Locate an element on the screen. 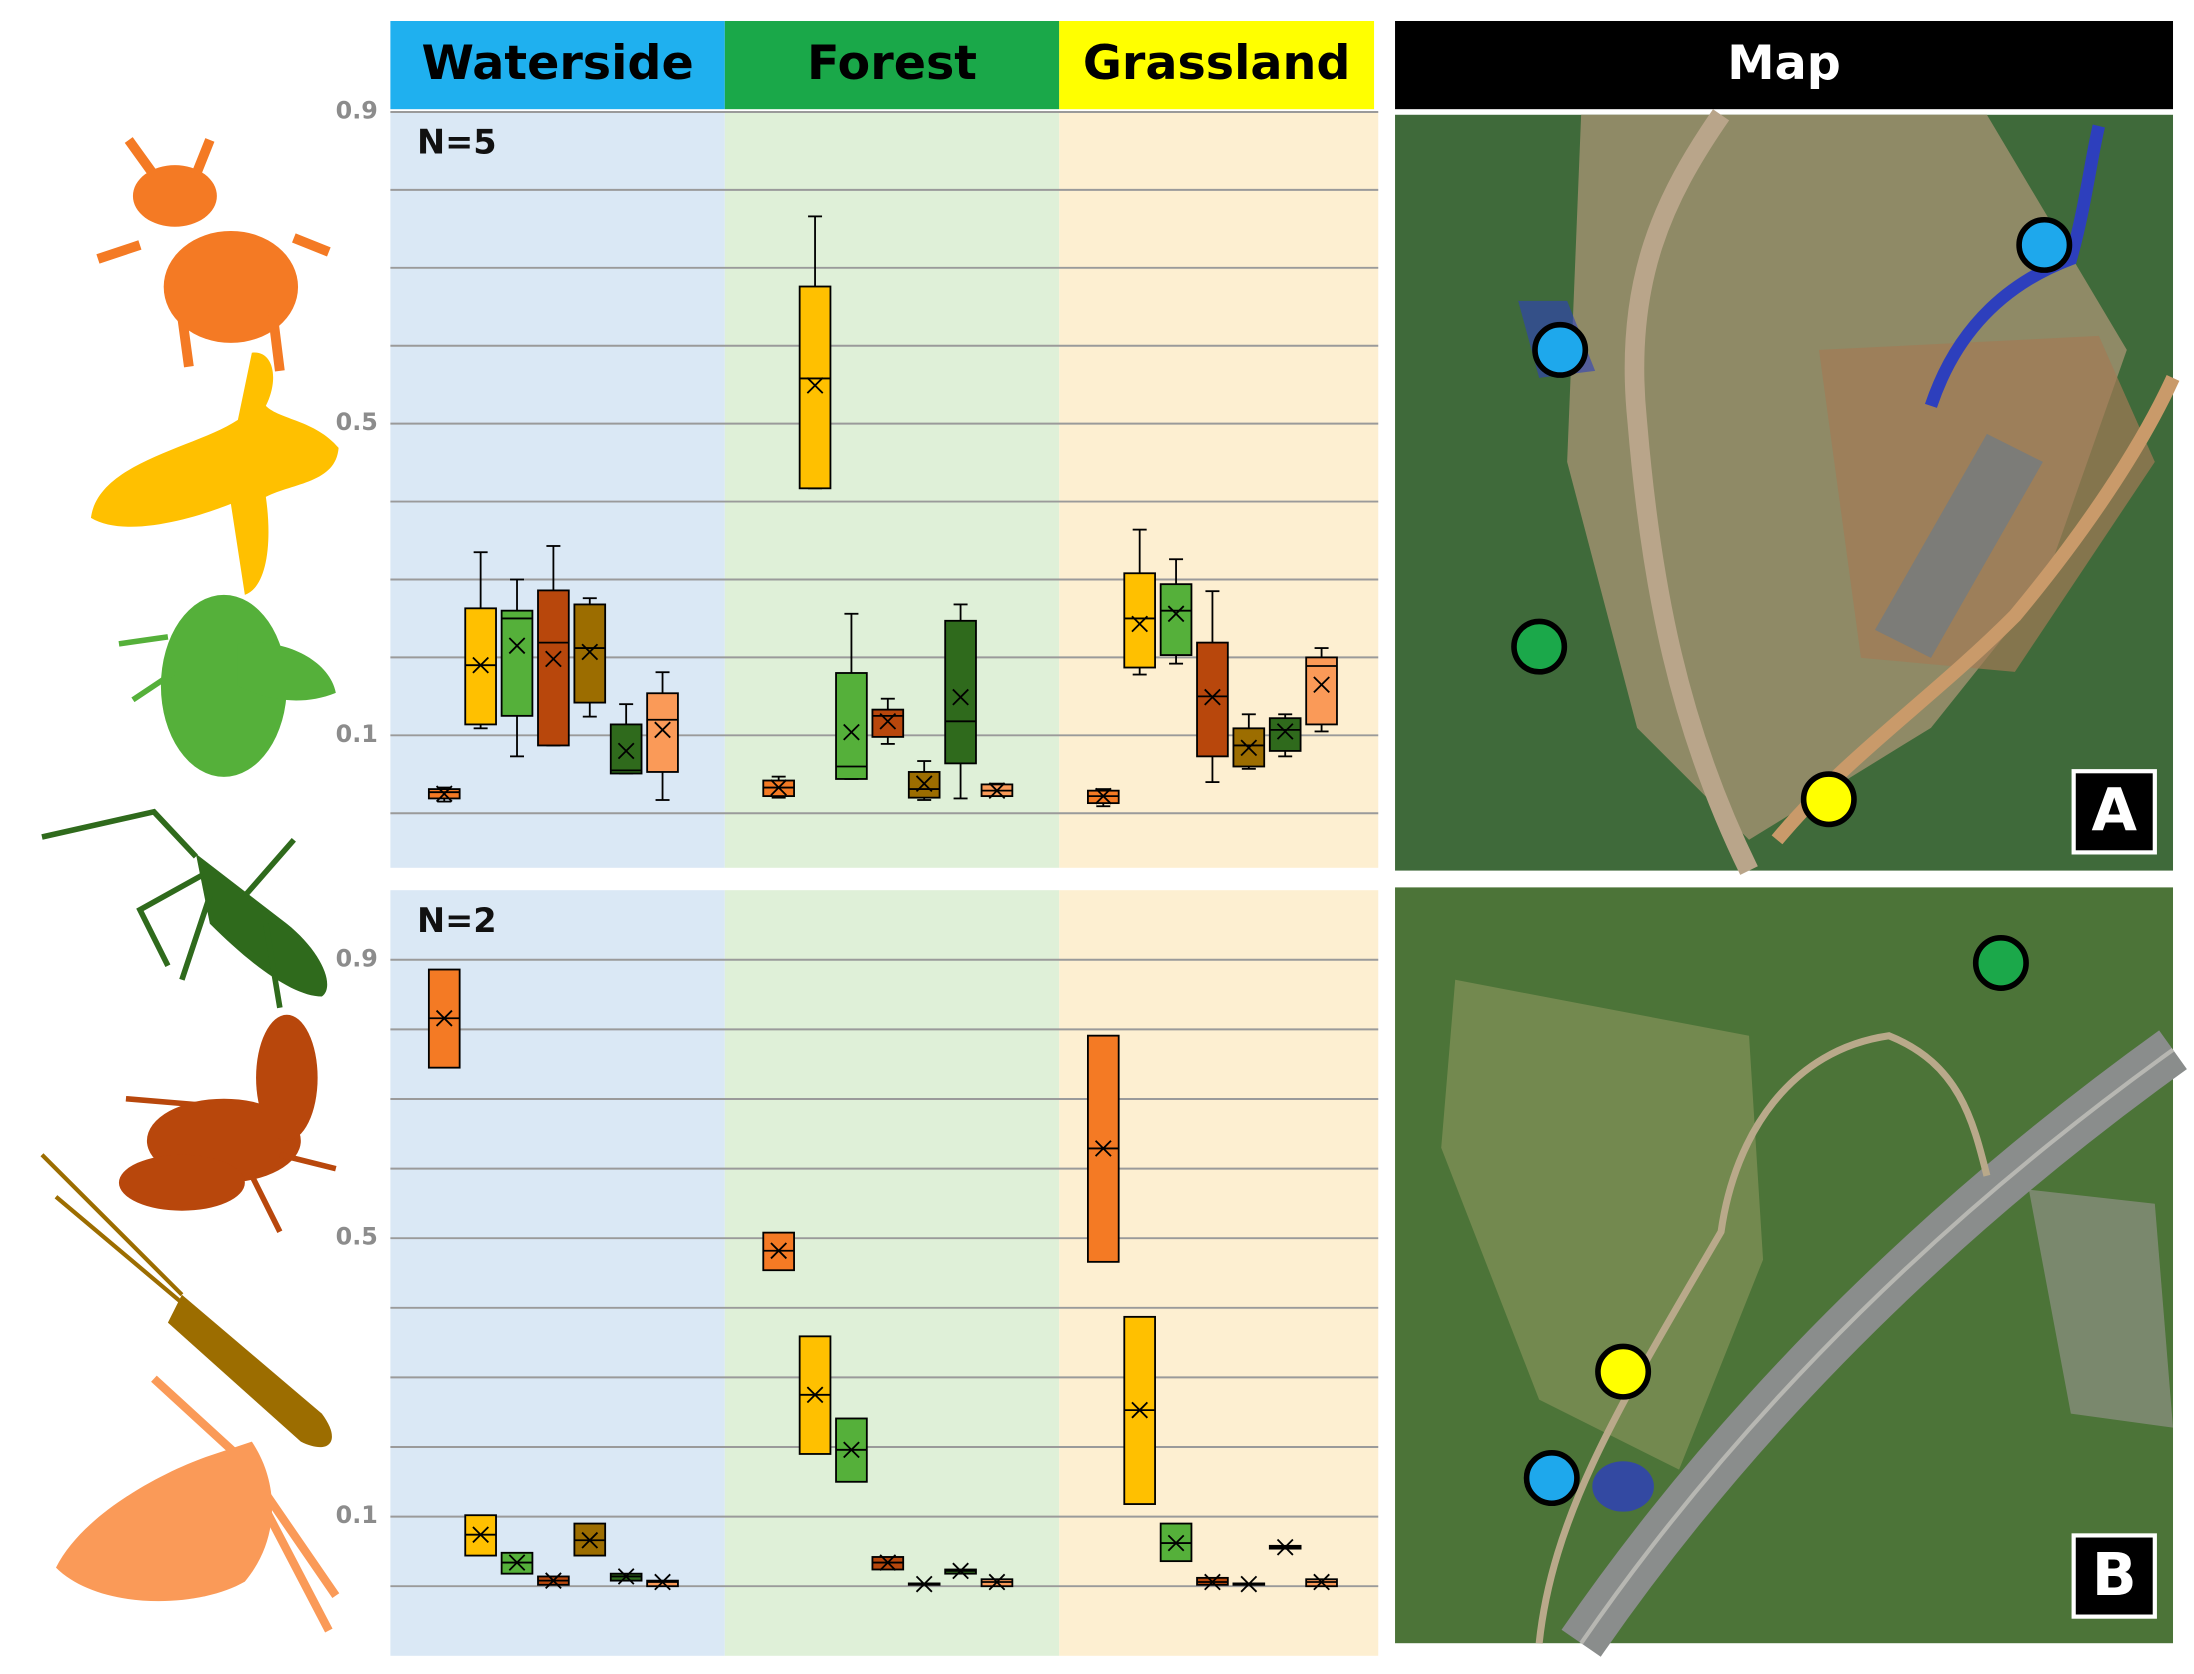  caddisfly is located at coordinates (186, 1300).